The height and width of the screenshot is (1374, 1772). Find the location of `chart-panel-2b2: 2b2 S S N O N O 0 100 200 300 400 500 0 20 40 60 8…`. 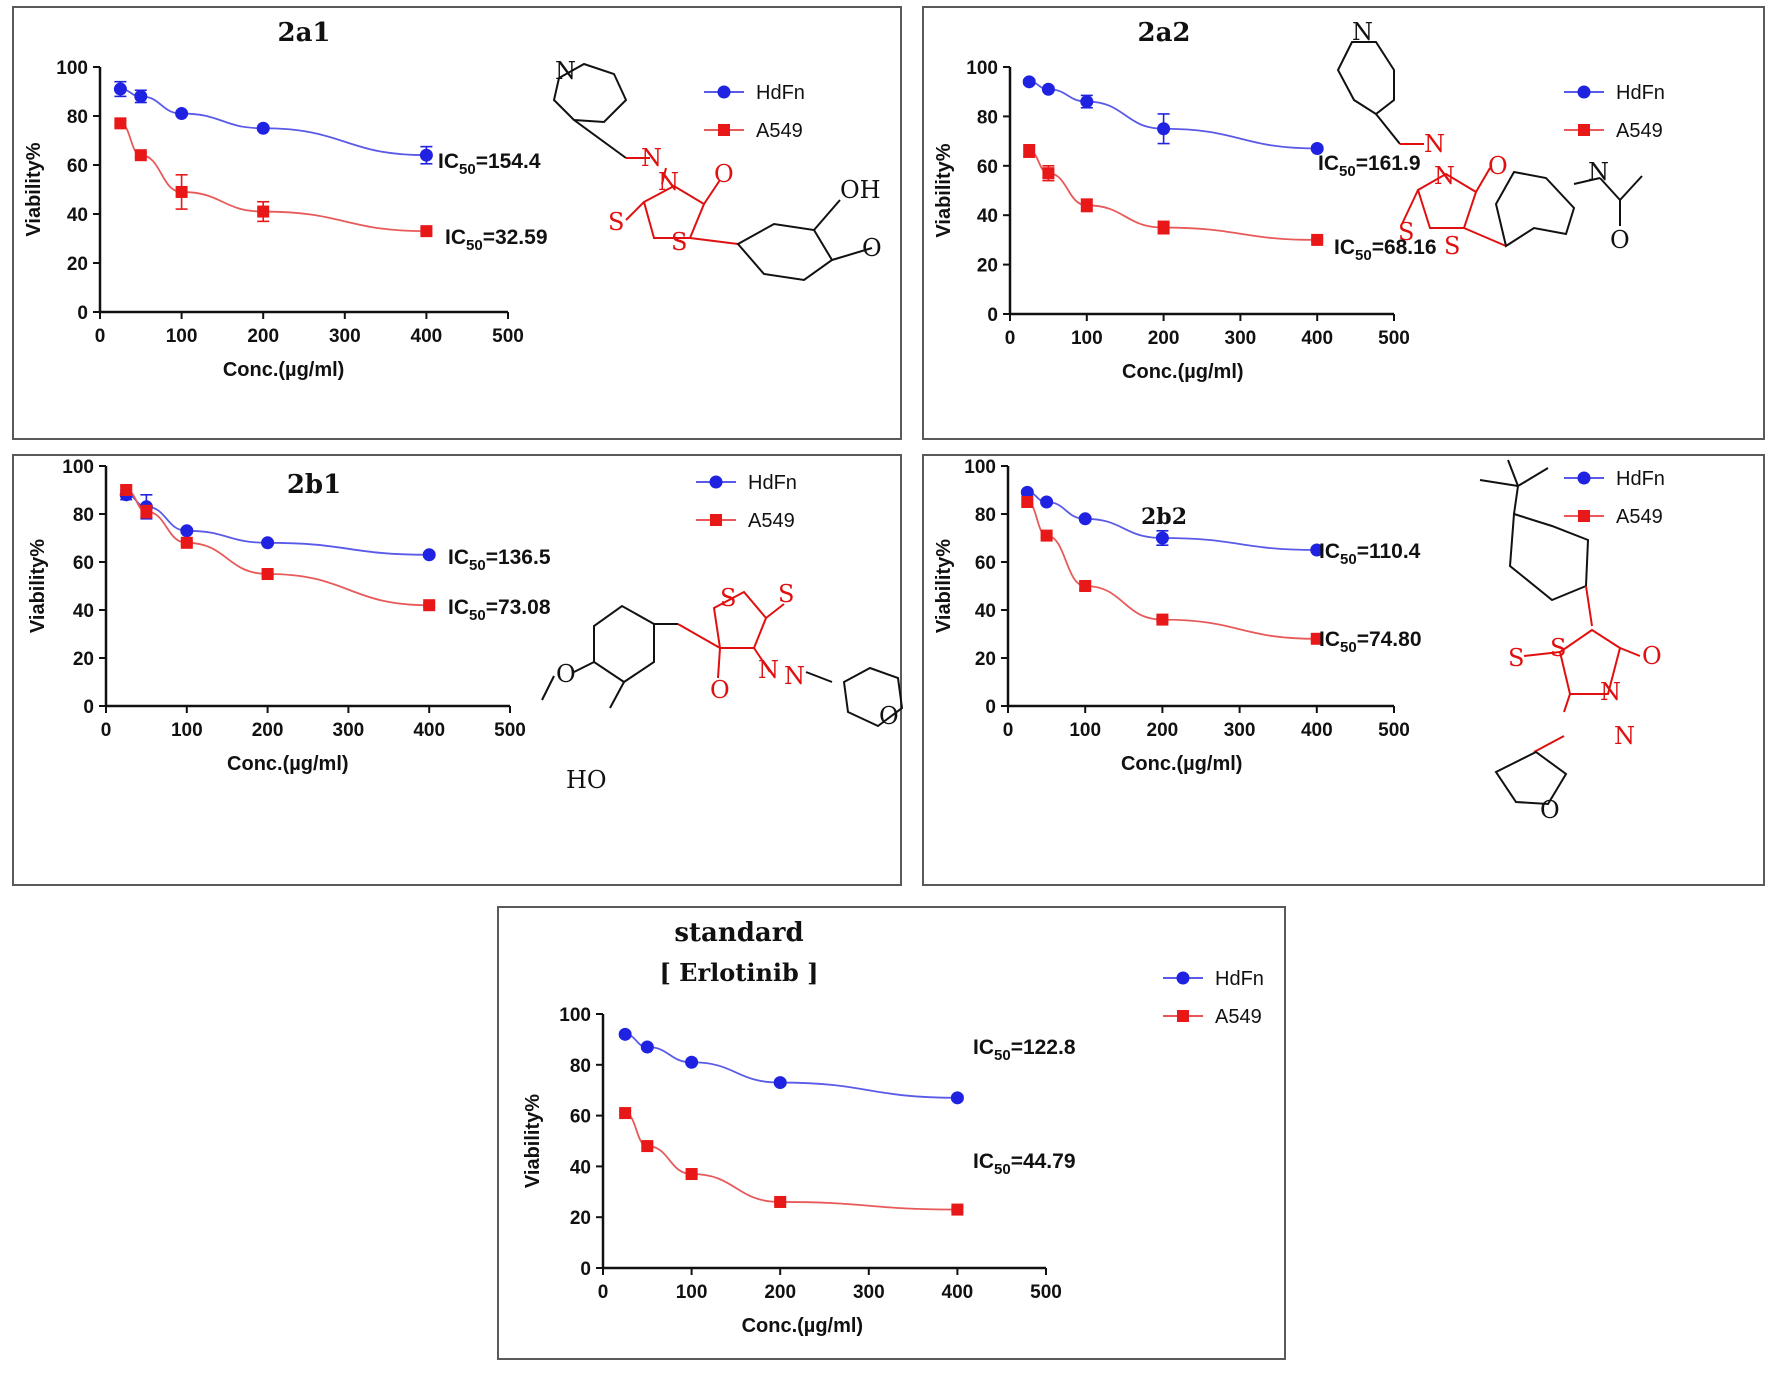

chart-panel-2b2: 2b2 S S N O N O 0 100 200 300 400 500 0 20 40 60 8… is located at coordinates (1343, 670).